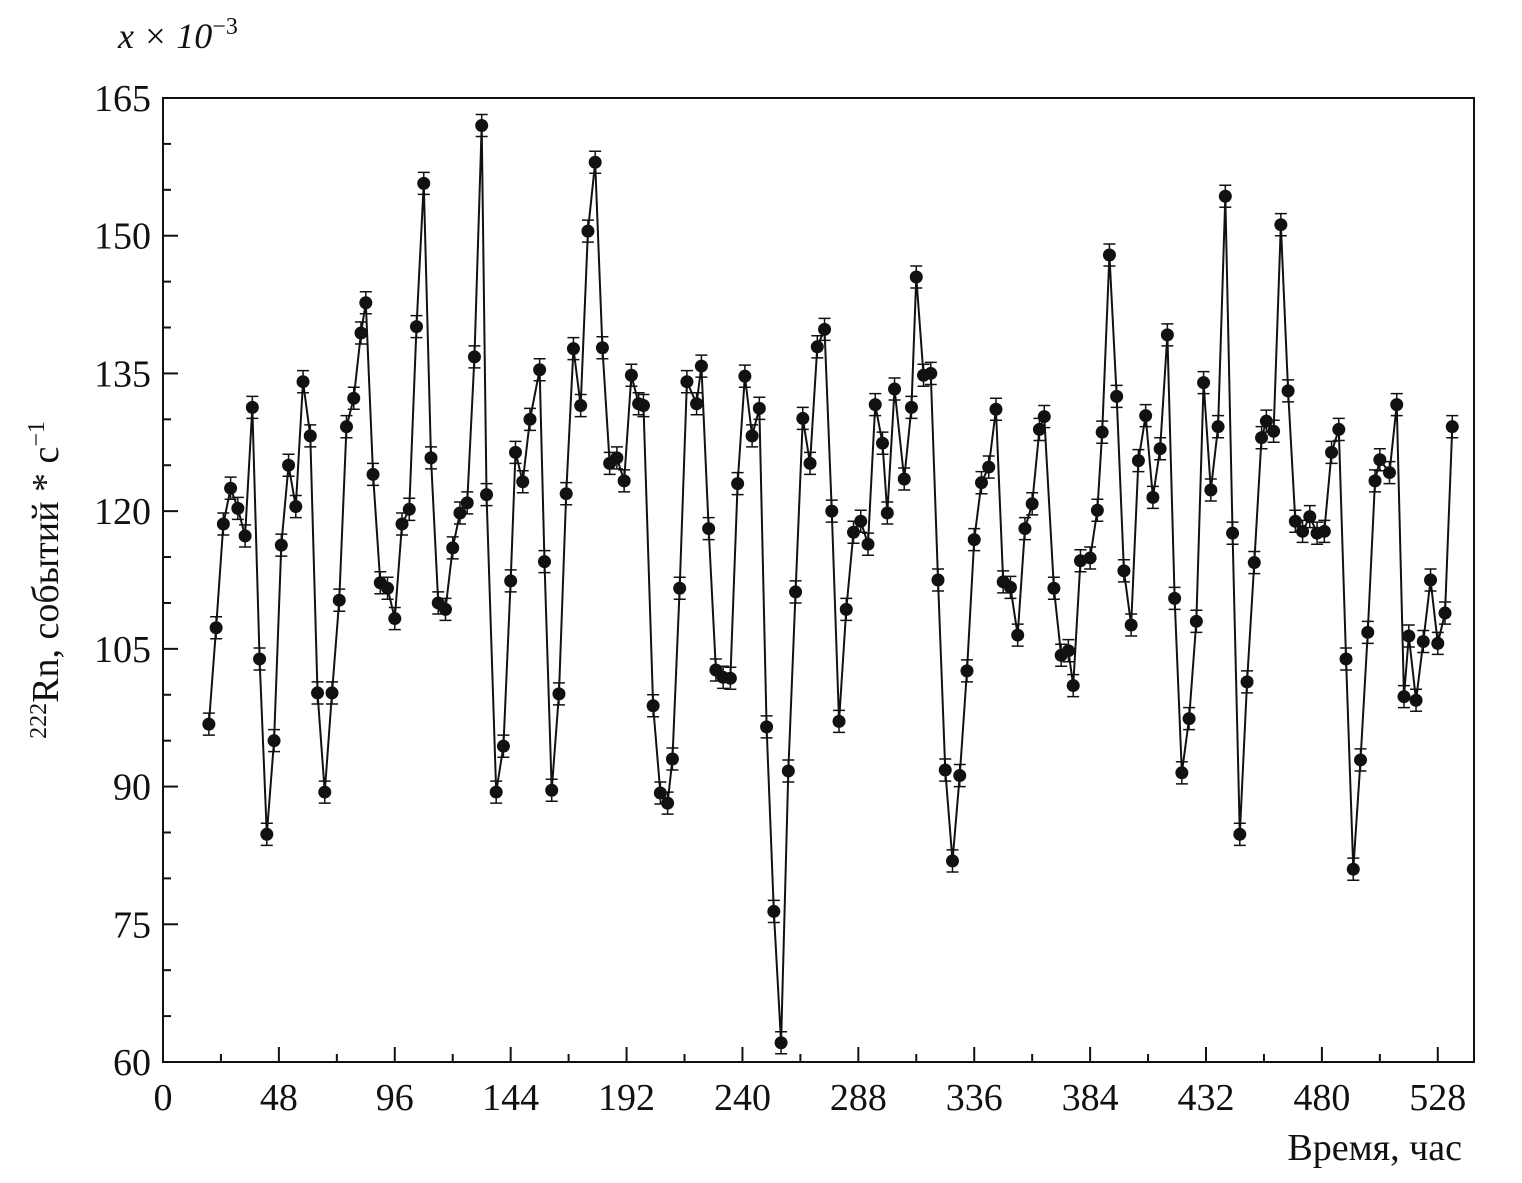  Describe the element at coordinates (122, 99) in the screenshot. I see `y-tick-label: 165` at that location.